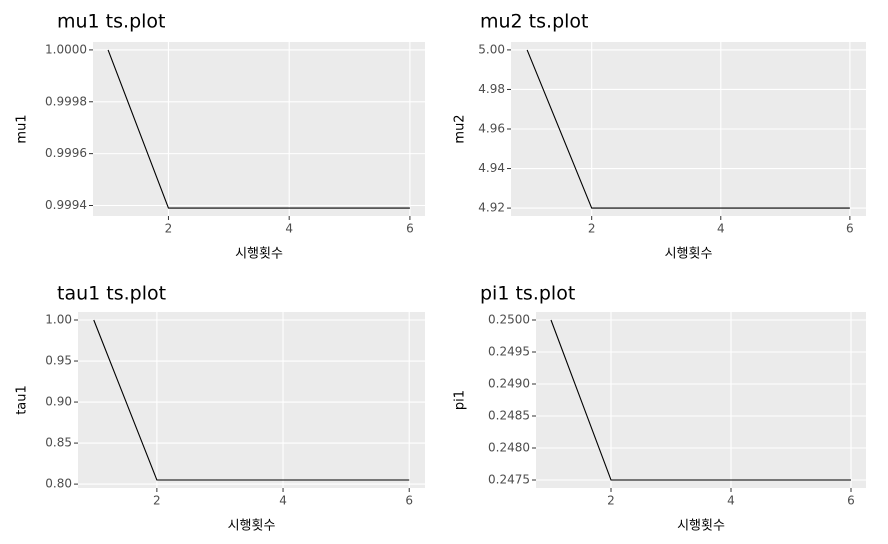 The height and width of the screenshot is (544, 888). I want to click on y-tick-label: 0.95, so click(58, 361).